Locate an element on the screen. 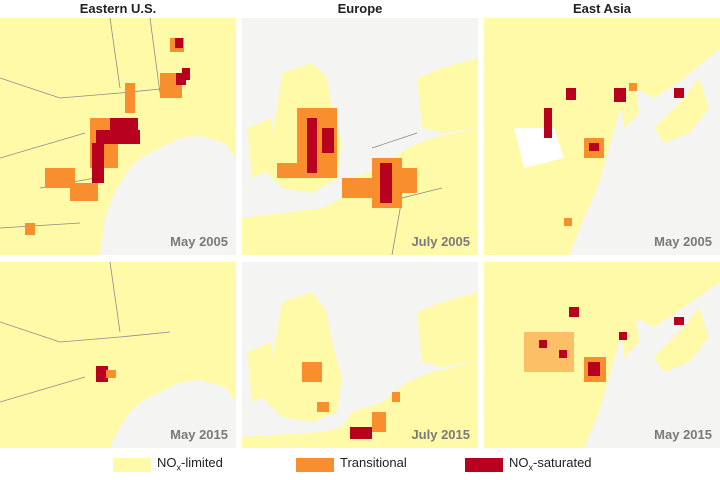 The width and height of the screenshot is (720, 480). legend-swatch-saturated is located at coordinates (484, 465).